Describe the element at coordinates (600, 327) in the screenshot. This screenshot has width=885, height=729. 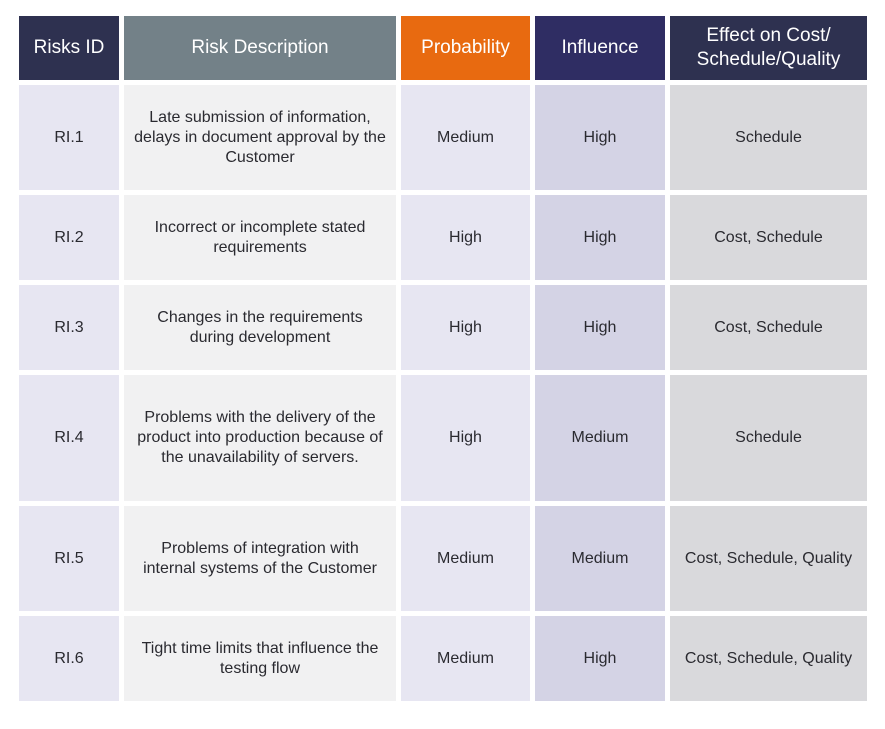
I see `row-3-influence: High` at that location.